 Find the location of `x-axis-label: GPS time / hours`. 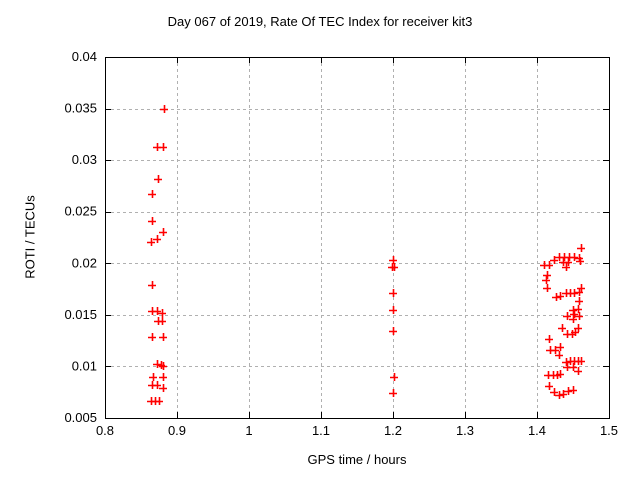

x-axis-label: GPS time / hours is located at coordinates (357, 459).